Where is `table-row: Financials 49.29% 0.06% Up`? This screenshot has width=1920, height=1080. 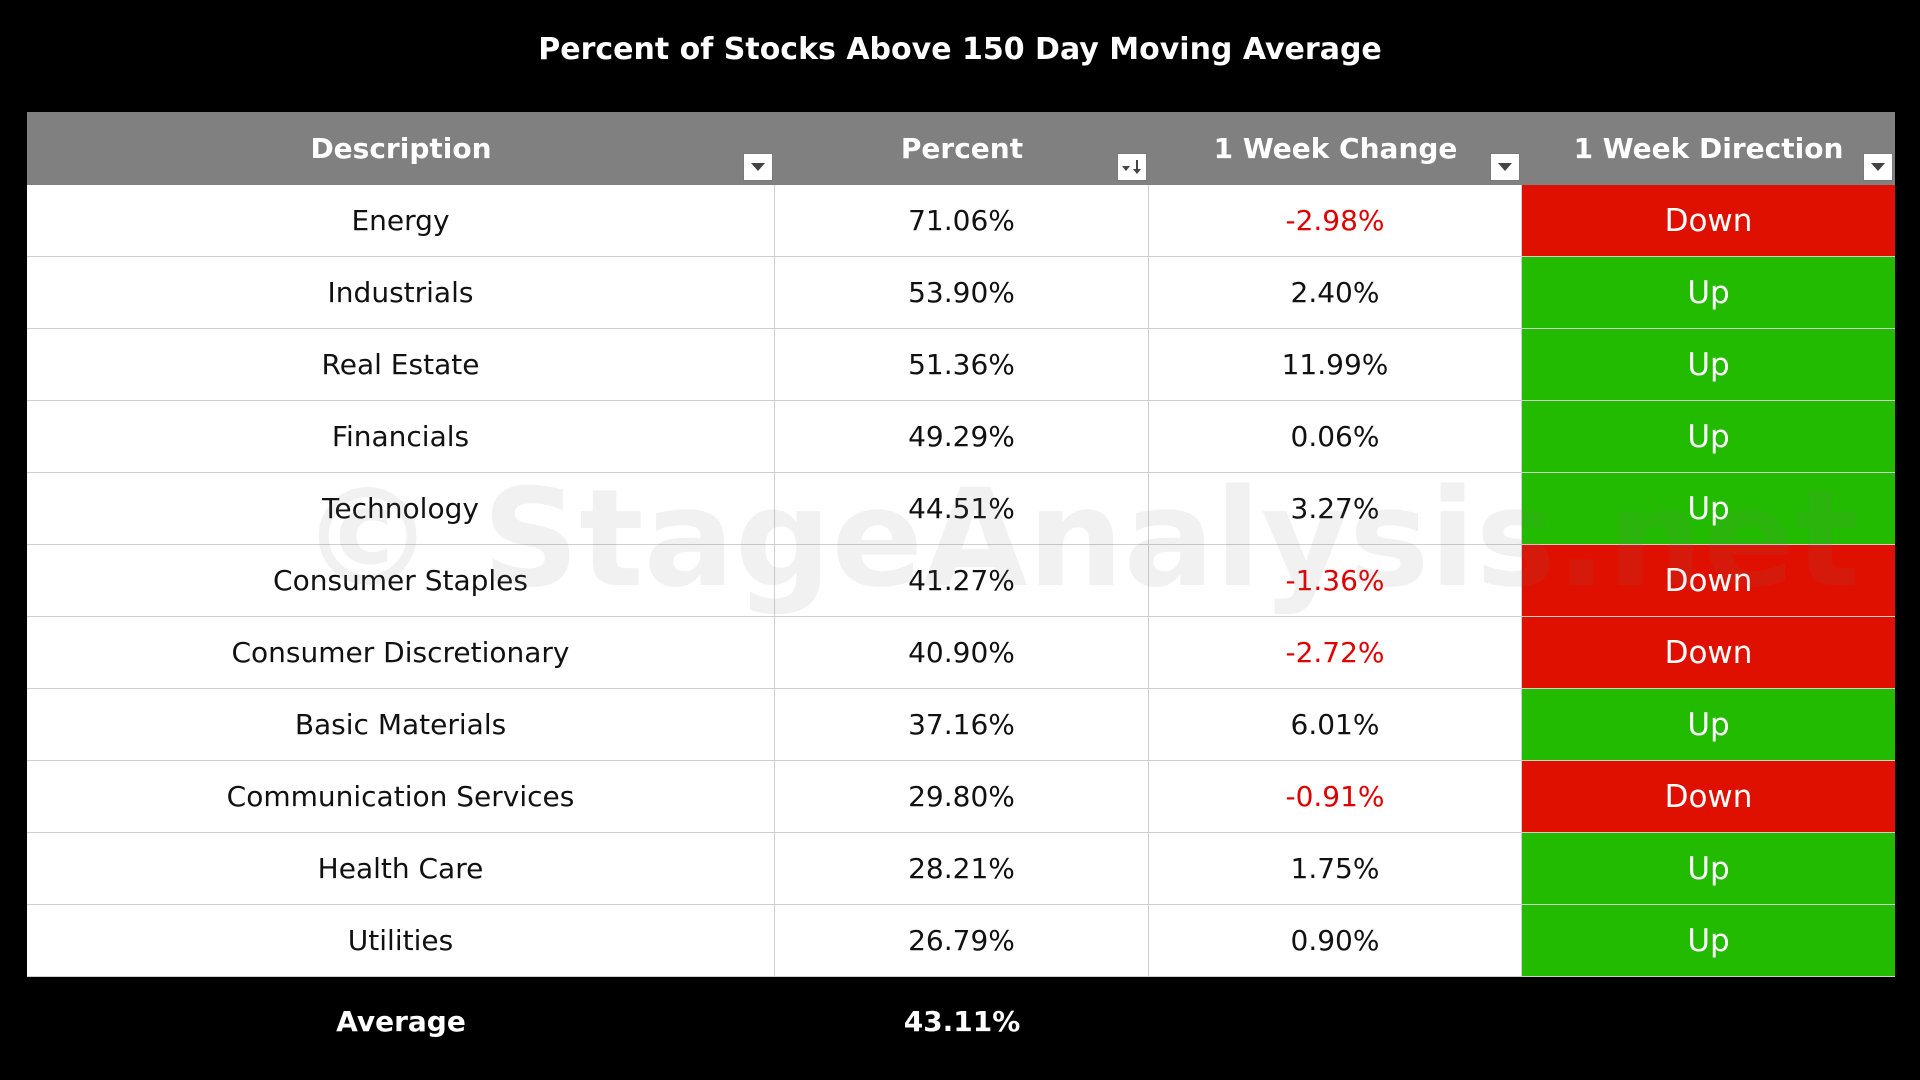
table-row: Financials 49.29% 0.06% Up is located at coordinates (961, 437).